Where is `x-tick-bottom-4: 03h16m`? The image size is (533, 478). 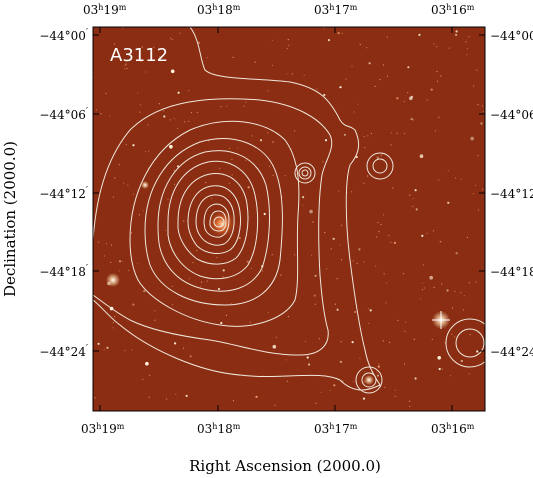 x-tick-bottom-4: 03h16m is located at coordinates (453, 429).